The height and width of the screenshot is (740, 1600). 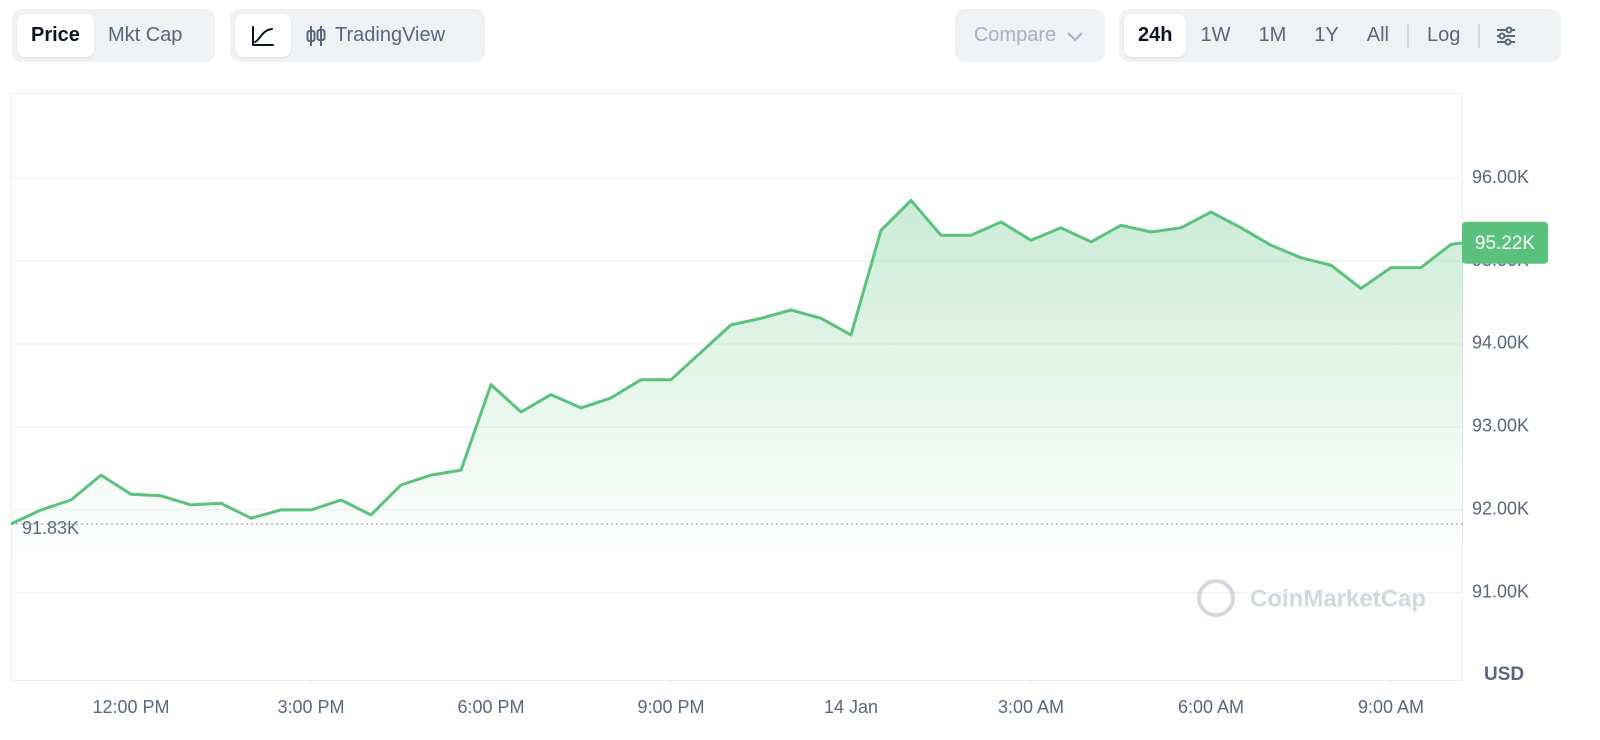 What do you see at coordinates (130, 707) in the screenshot?
I see `x-tick-label: 12:00 PM` at bounding box center [130, 707].